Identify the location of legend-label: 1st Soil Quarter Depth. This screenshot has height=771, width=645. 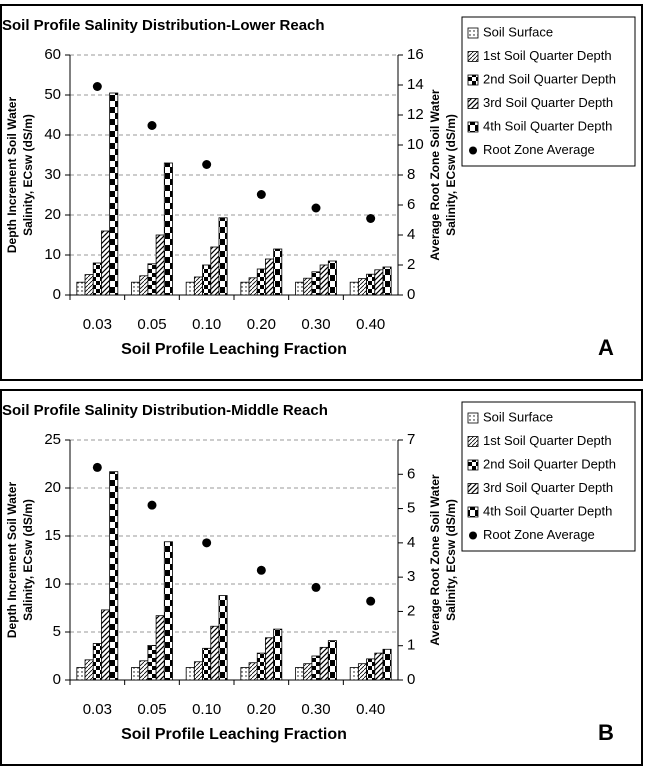
(547, 55).